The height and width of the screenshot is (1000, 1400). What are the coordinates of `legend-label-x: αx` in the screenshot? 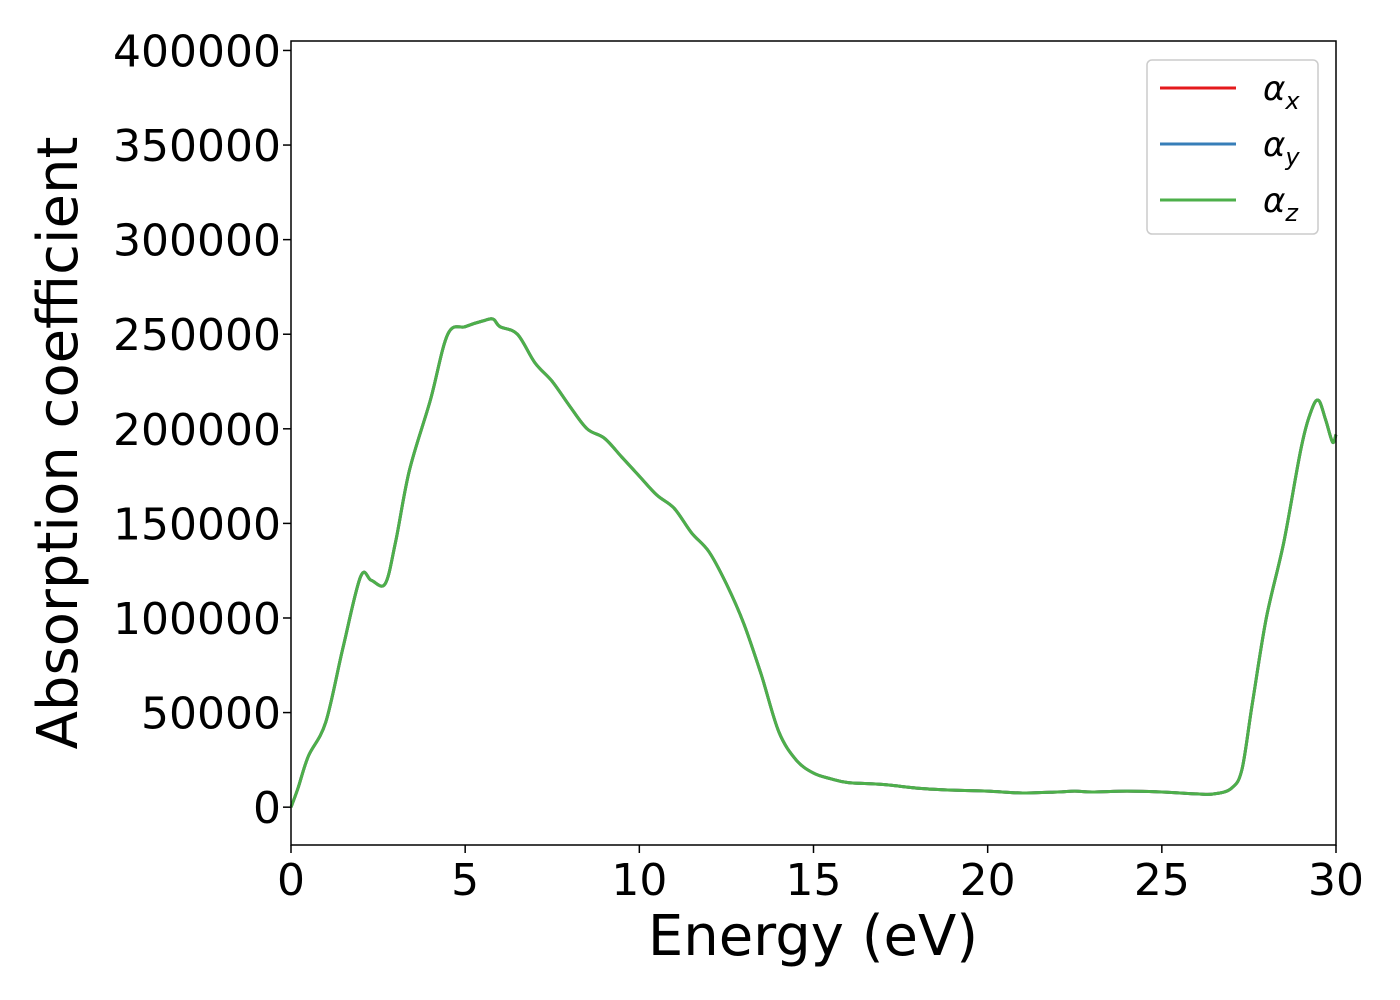 It's located at (1281, 92).